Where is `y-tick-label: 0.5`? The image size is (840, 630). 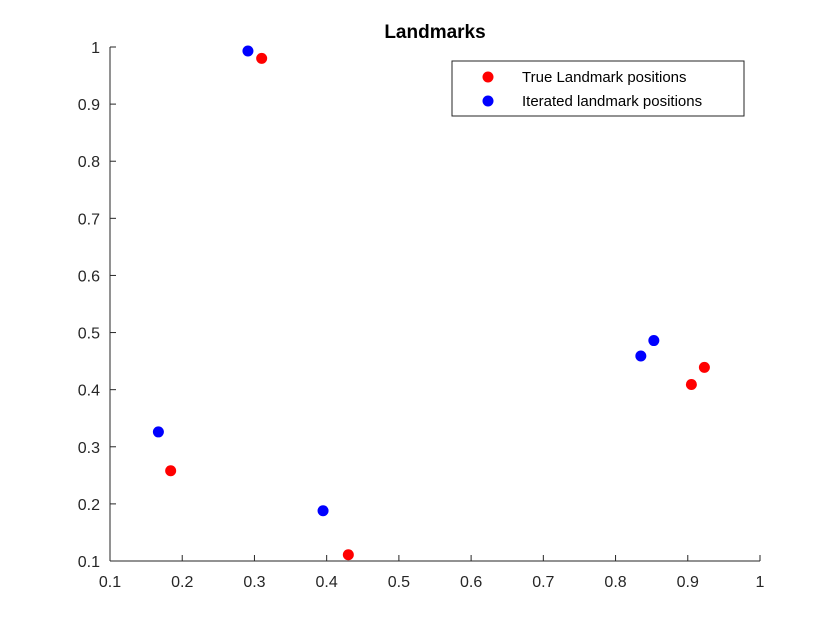
y-tick-label: 0.5 is located at coordinates (89, 334).